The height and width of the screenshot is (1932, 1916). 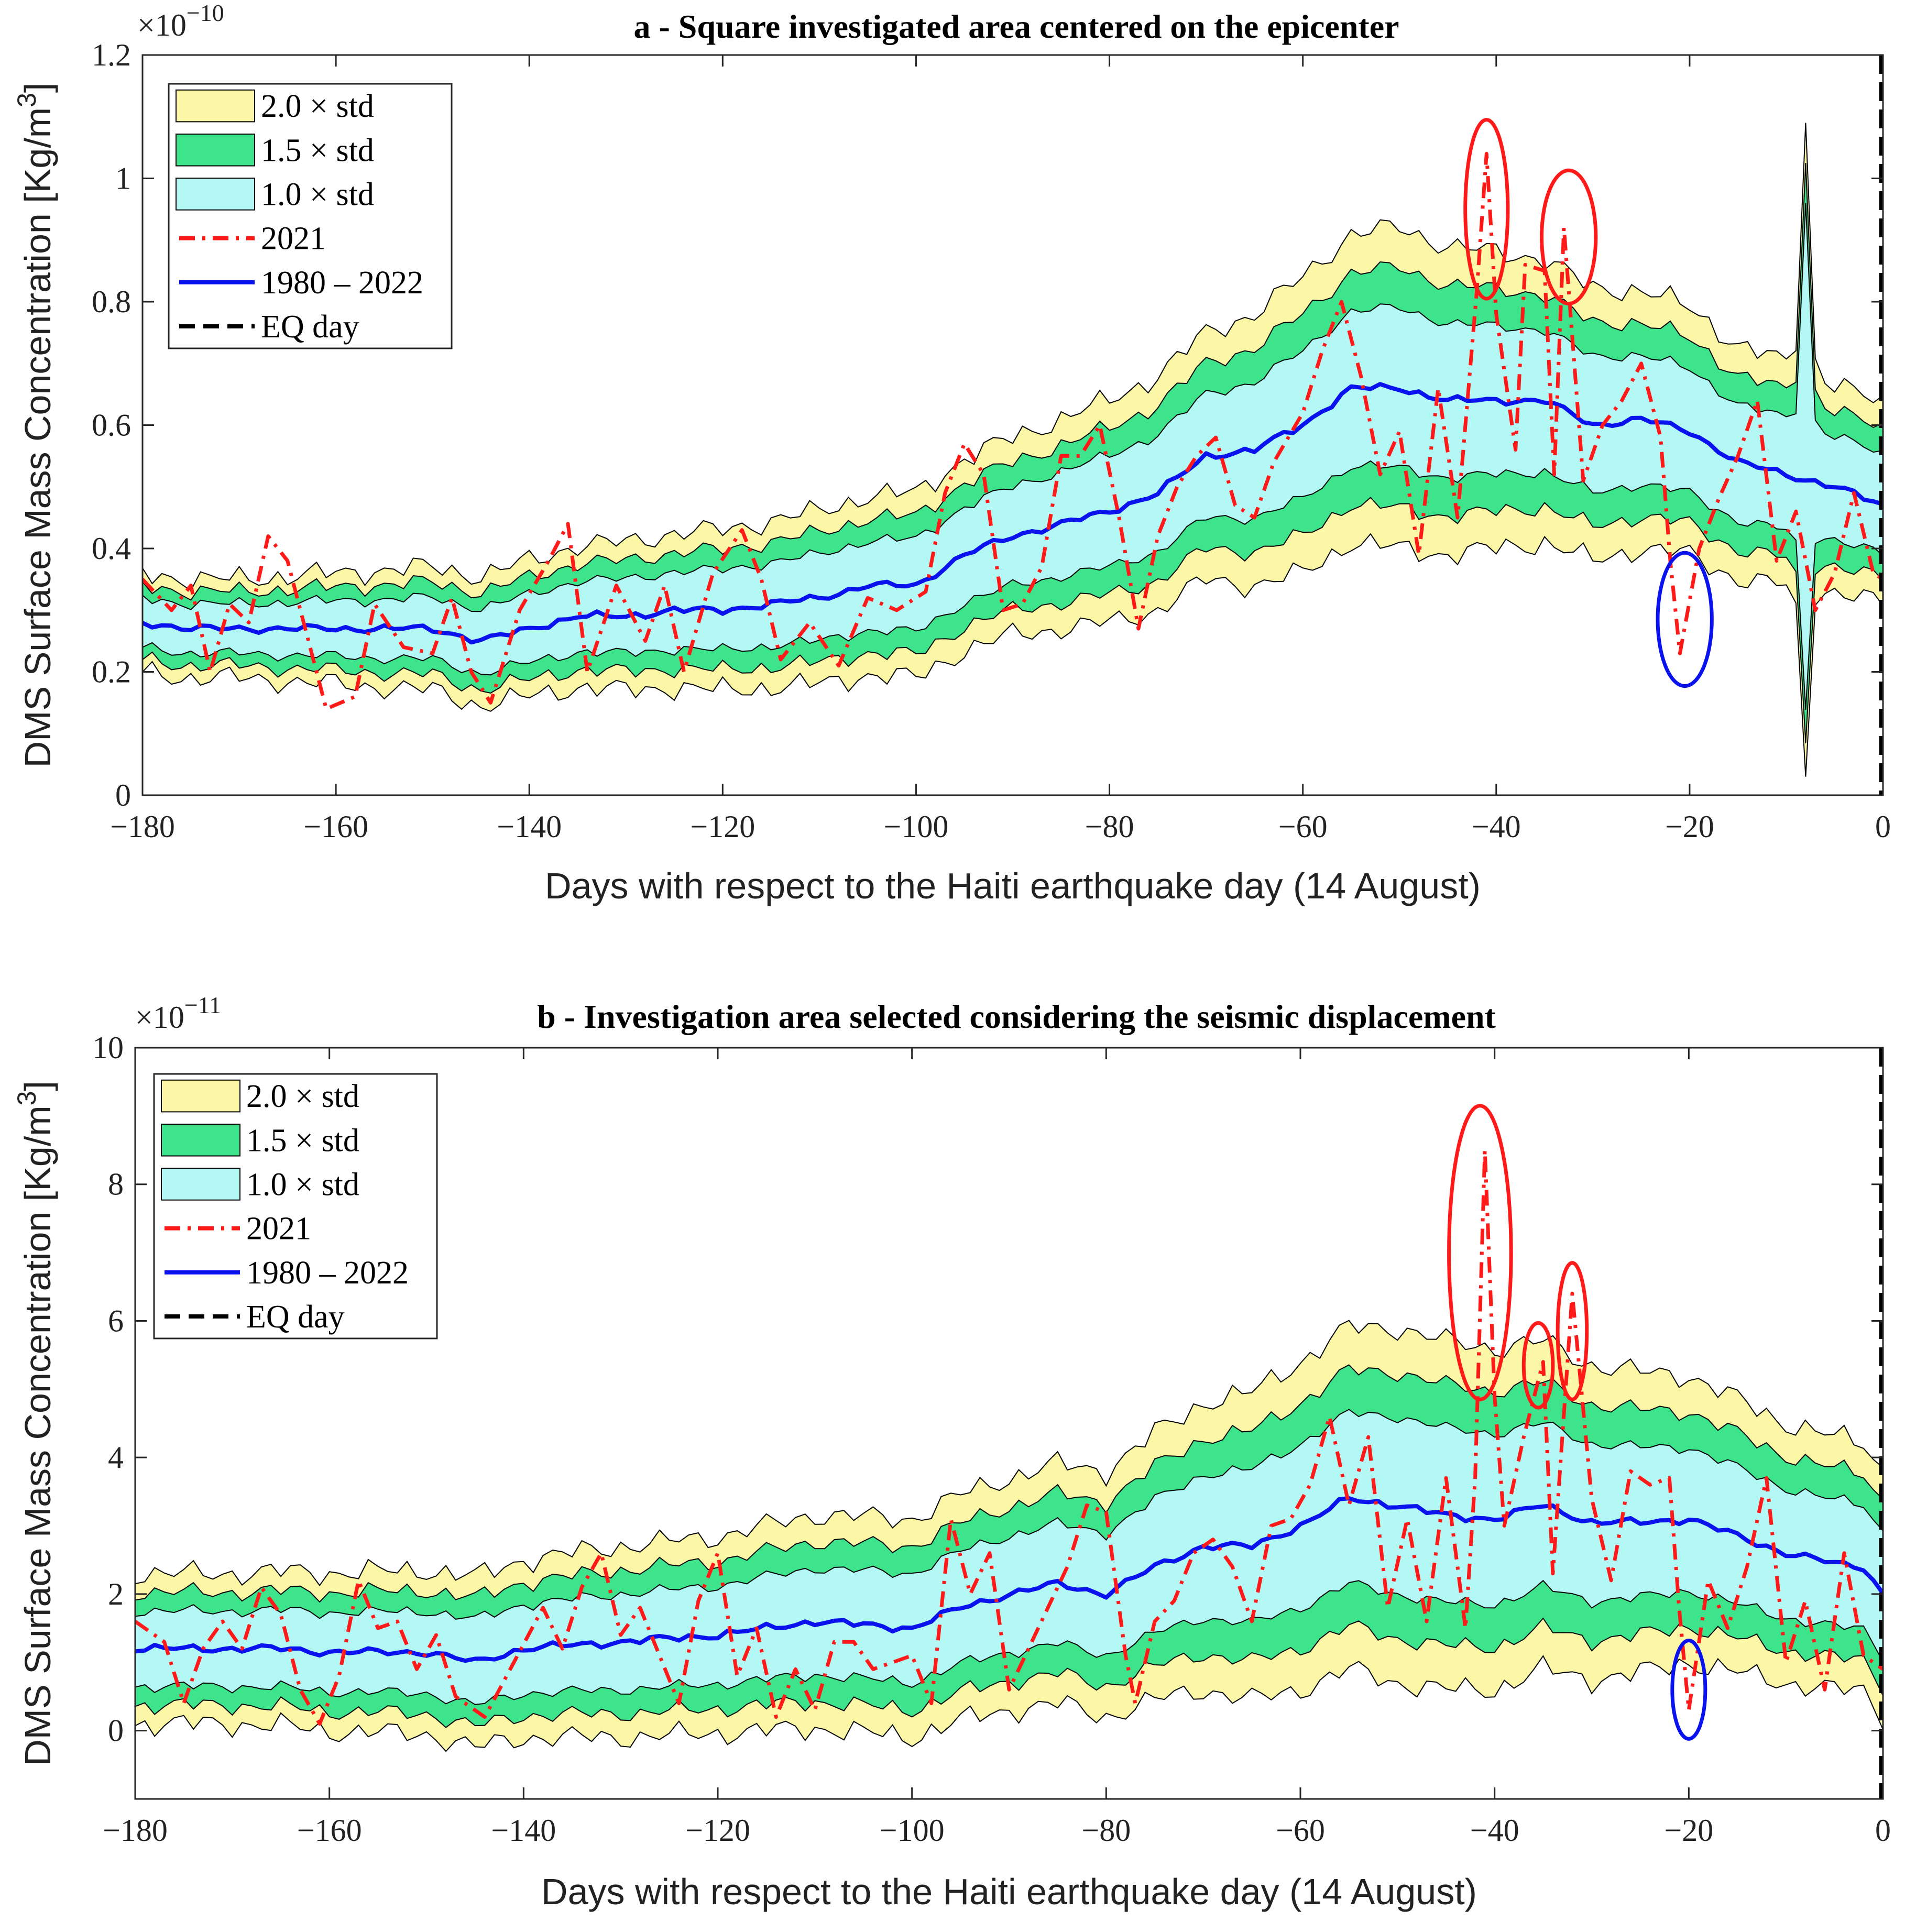 What do you see at coordinates (111, 425) in the screenshot?
I see `y-tick-label: 0.6` at bounding box center [111, 425].